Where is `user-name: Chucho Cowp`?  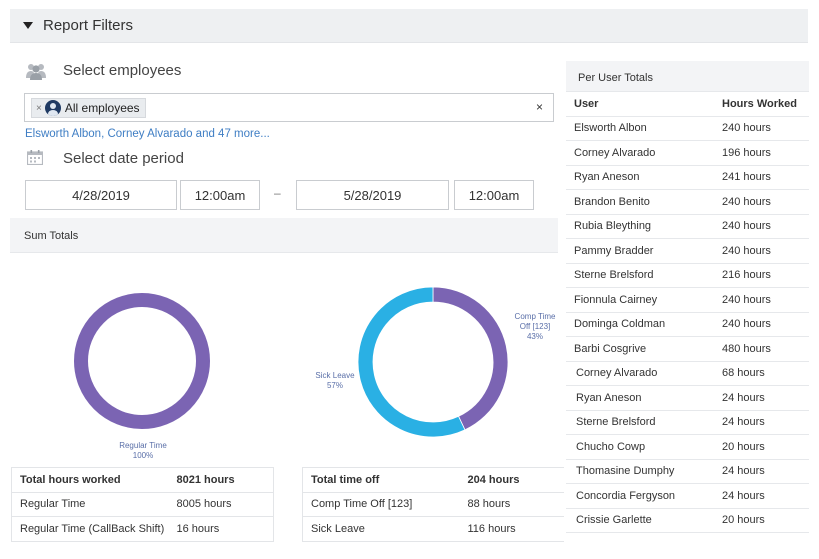 user-name: Chucho Cowp is located at coordinates (611, 446).